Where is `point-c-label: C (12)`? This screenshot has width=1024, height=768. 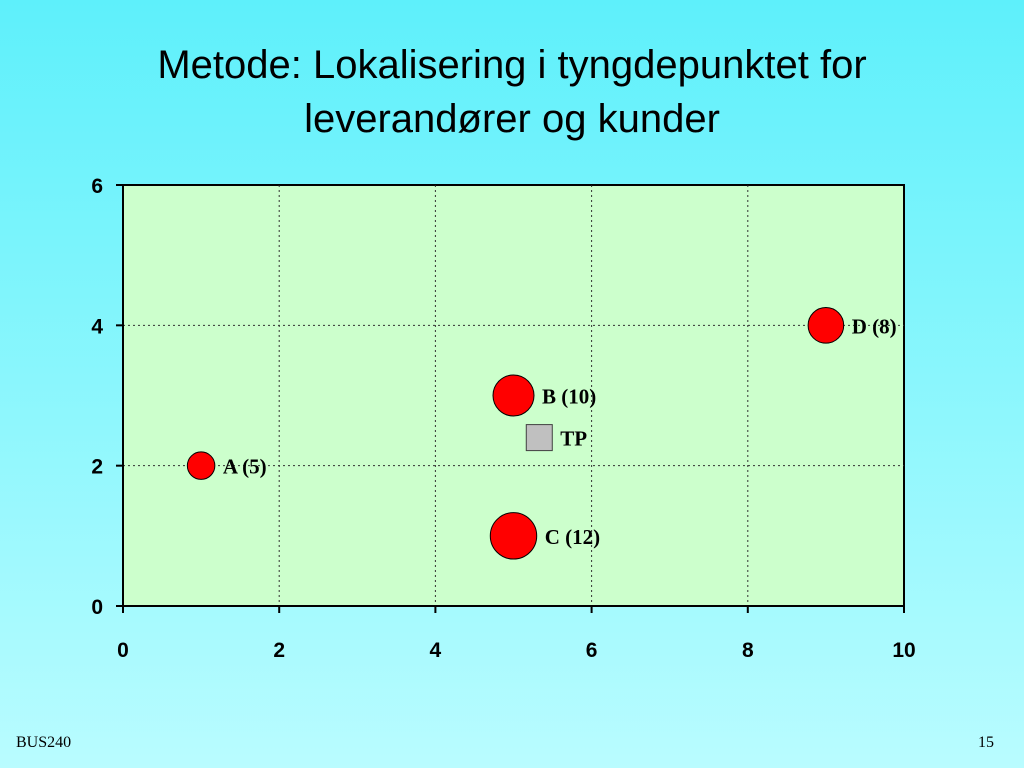 point-c-label: C (12) is located at coordinates (572, 537).